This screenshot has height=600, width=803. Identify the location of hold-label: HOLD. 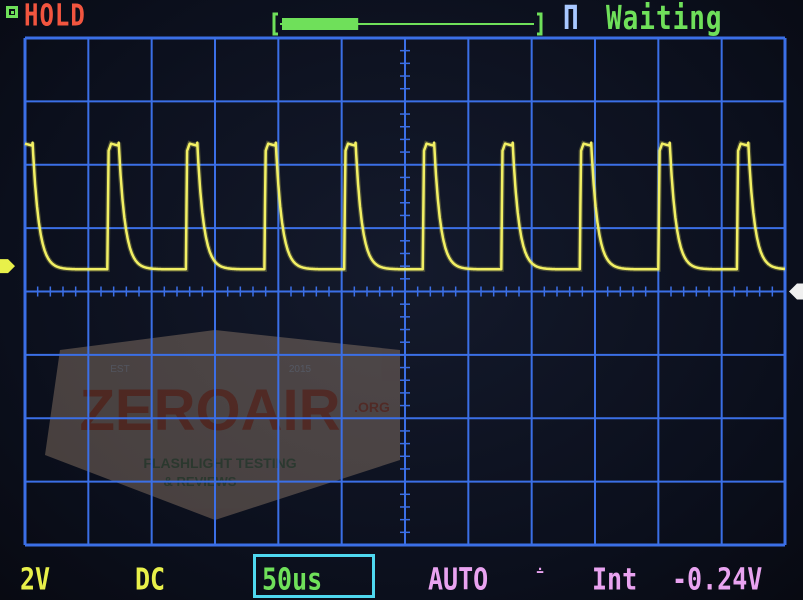
(55, 16).